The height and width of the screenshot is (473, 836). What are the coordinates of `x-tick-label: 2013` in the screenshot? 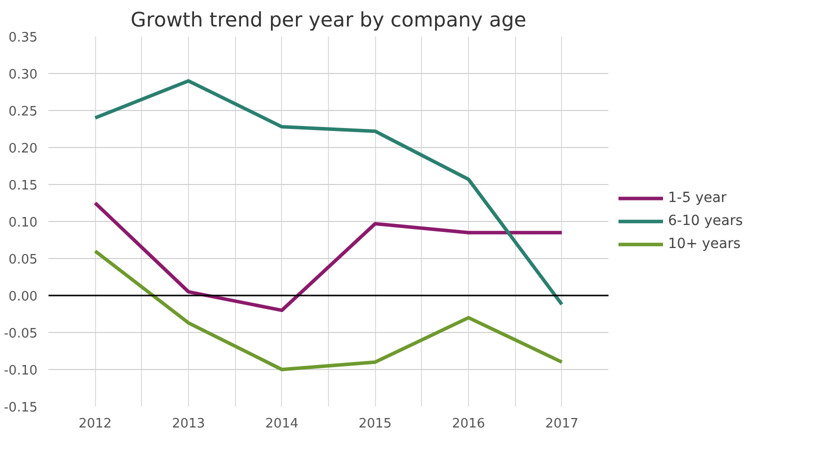 It's located at (189, 424).